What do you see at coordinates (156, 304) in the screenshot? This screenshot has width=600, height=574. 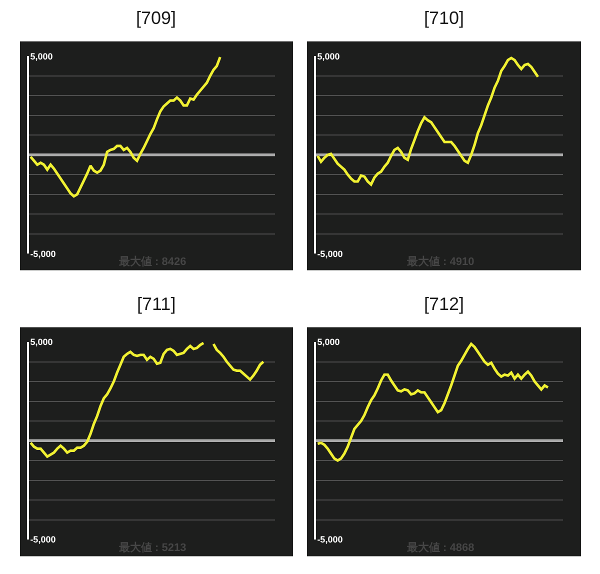 I see `chart-title: [711]` at bounding box center [156, 304].